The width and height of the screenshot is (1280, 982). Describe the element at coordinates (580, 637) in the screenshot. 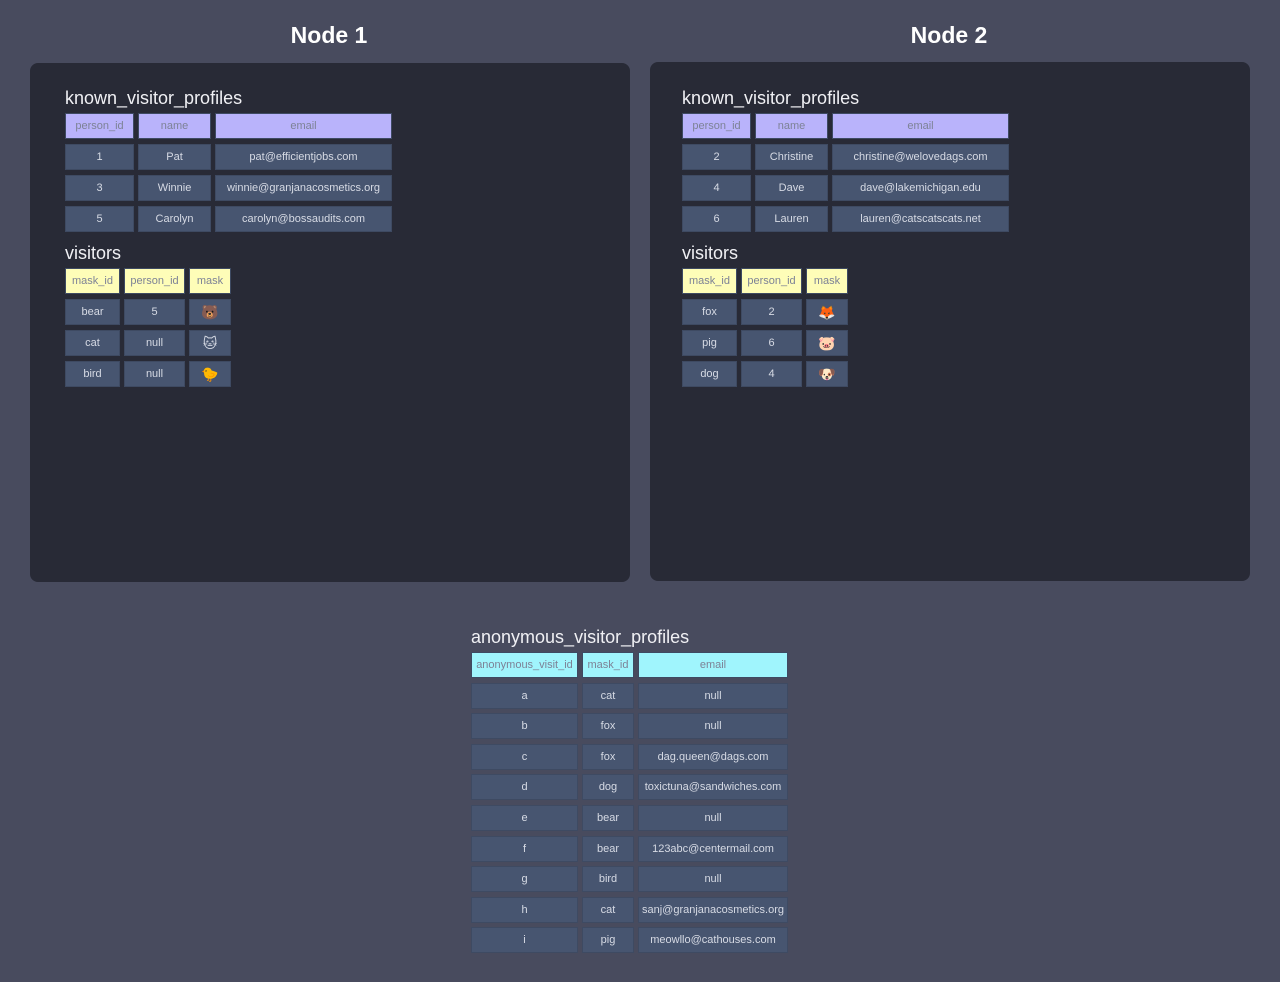

I see `anonymous-visitor-profiles-title: anonymous_visitor_profiles` at that location.